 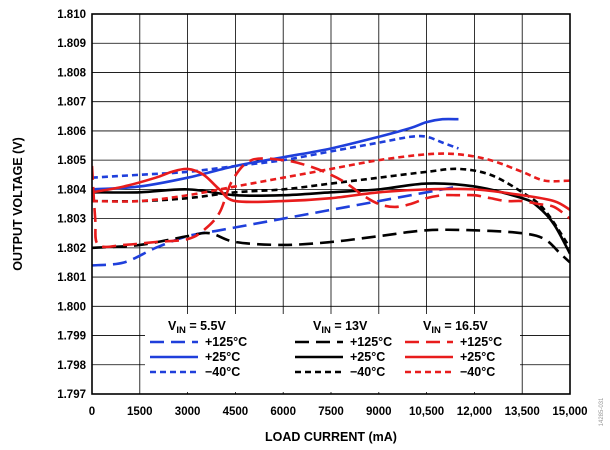 I want to click on legend-group-title: VIN = 13V, so click(x=340, y=327).